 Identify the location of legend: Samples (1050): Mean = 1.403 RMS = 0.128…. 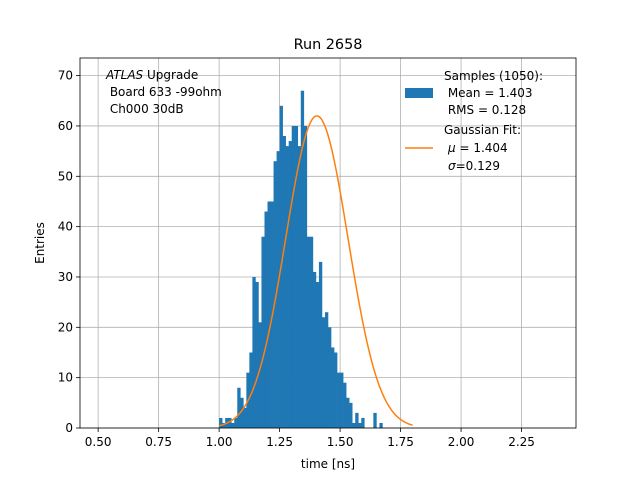
(474, 121).